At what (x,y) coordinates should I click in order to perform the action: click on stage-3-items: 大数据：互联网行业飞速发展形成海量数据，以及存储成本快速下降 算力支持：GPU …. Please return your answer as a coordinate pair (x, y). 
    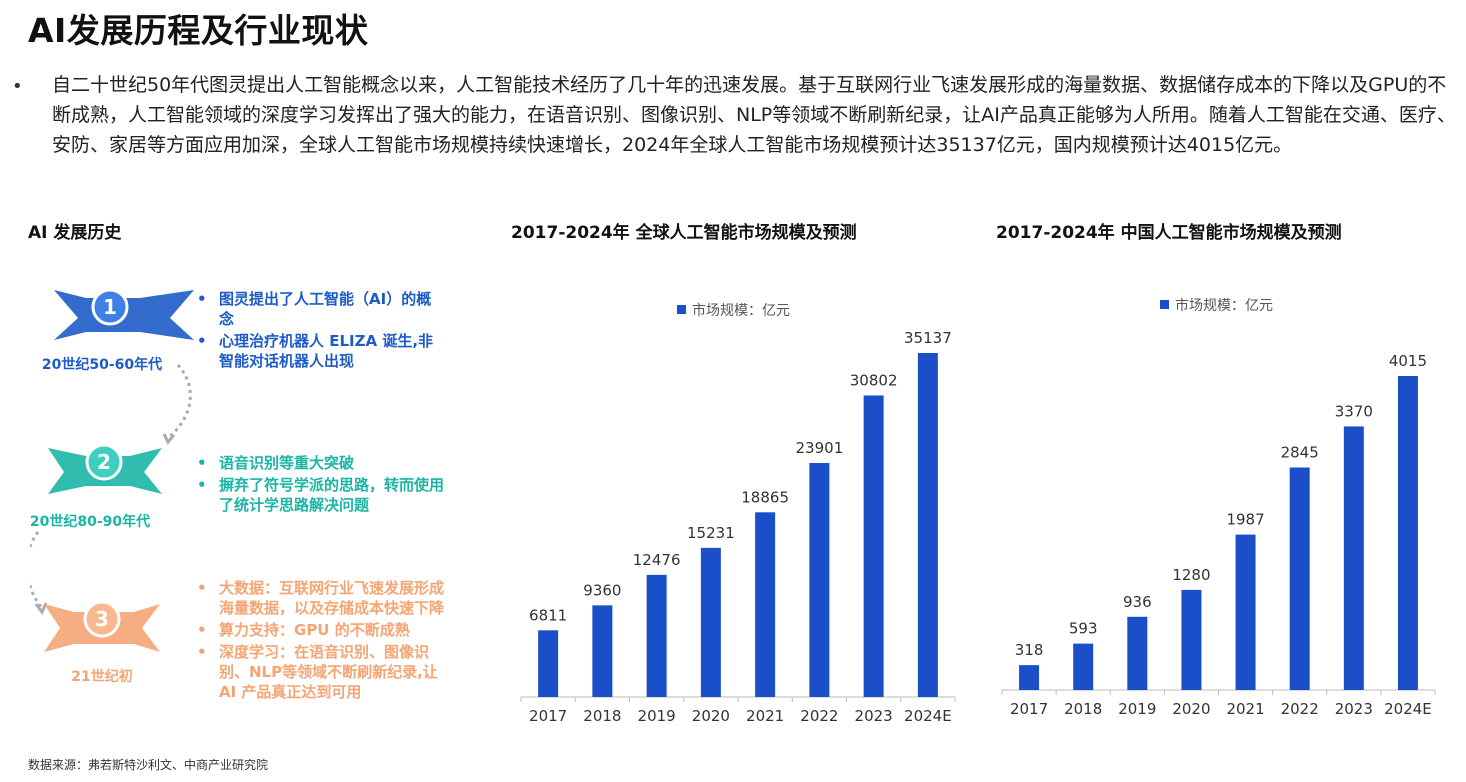
    Looking at the image, I should click on (320, 641).